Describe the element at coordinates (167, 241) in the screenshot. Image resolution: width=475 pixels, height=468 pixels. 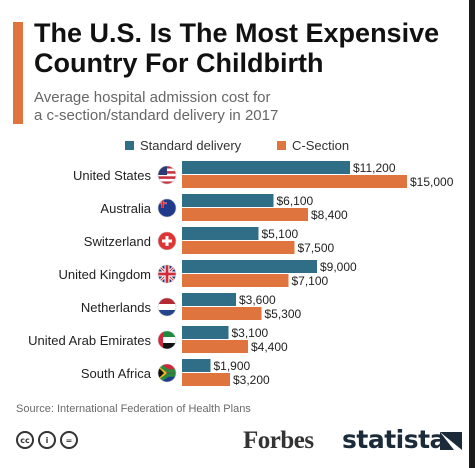
I see `switzerland-flag-icon` at that location.